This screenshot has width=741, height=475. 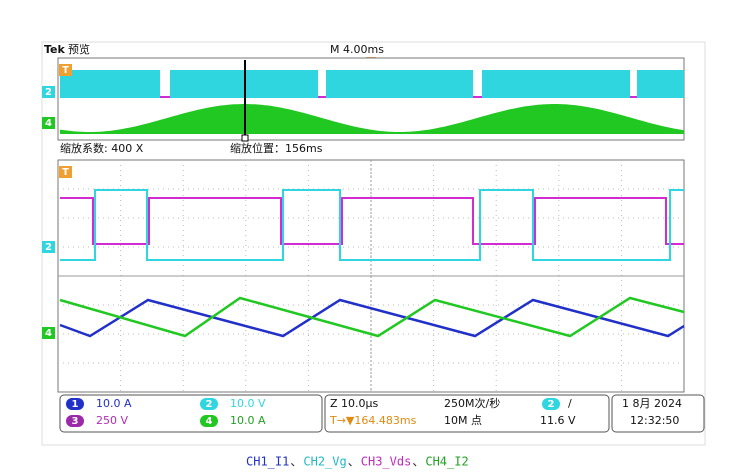 I want to click on record-length: 10M 点, so click(x=463, y=420).